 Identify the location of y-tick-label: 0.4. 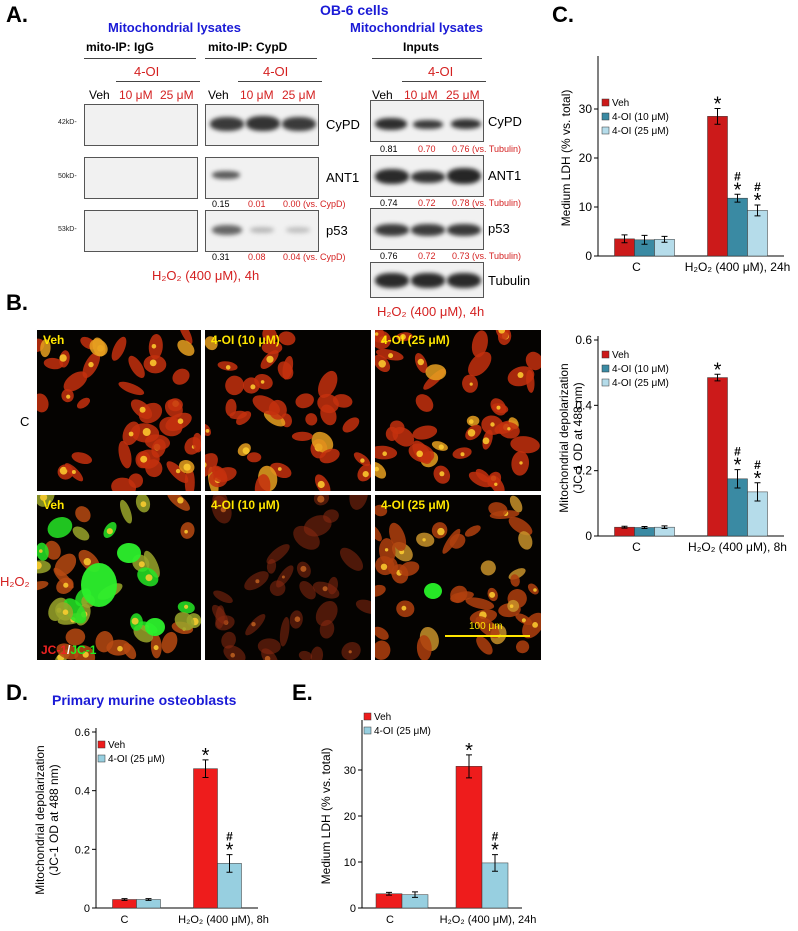
(82, 792).